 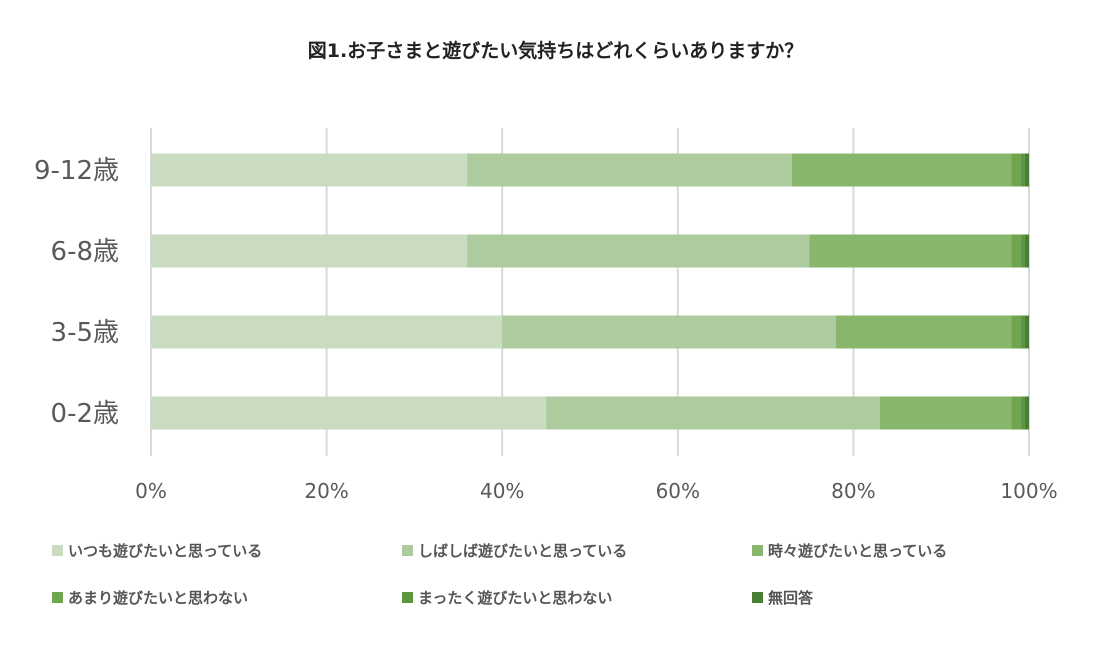 What do you see at coordinates (151, 491) in the screenshot?
I see `x-tick-label: 0%` at bounding box center [151, 491].